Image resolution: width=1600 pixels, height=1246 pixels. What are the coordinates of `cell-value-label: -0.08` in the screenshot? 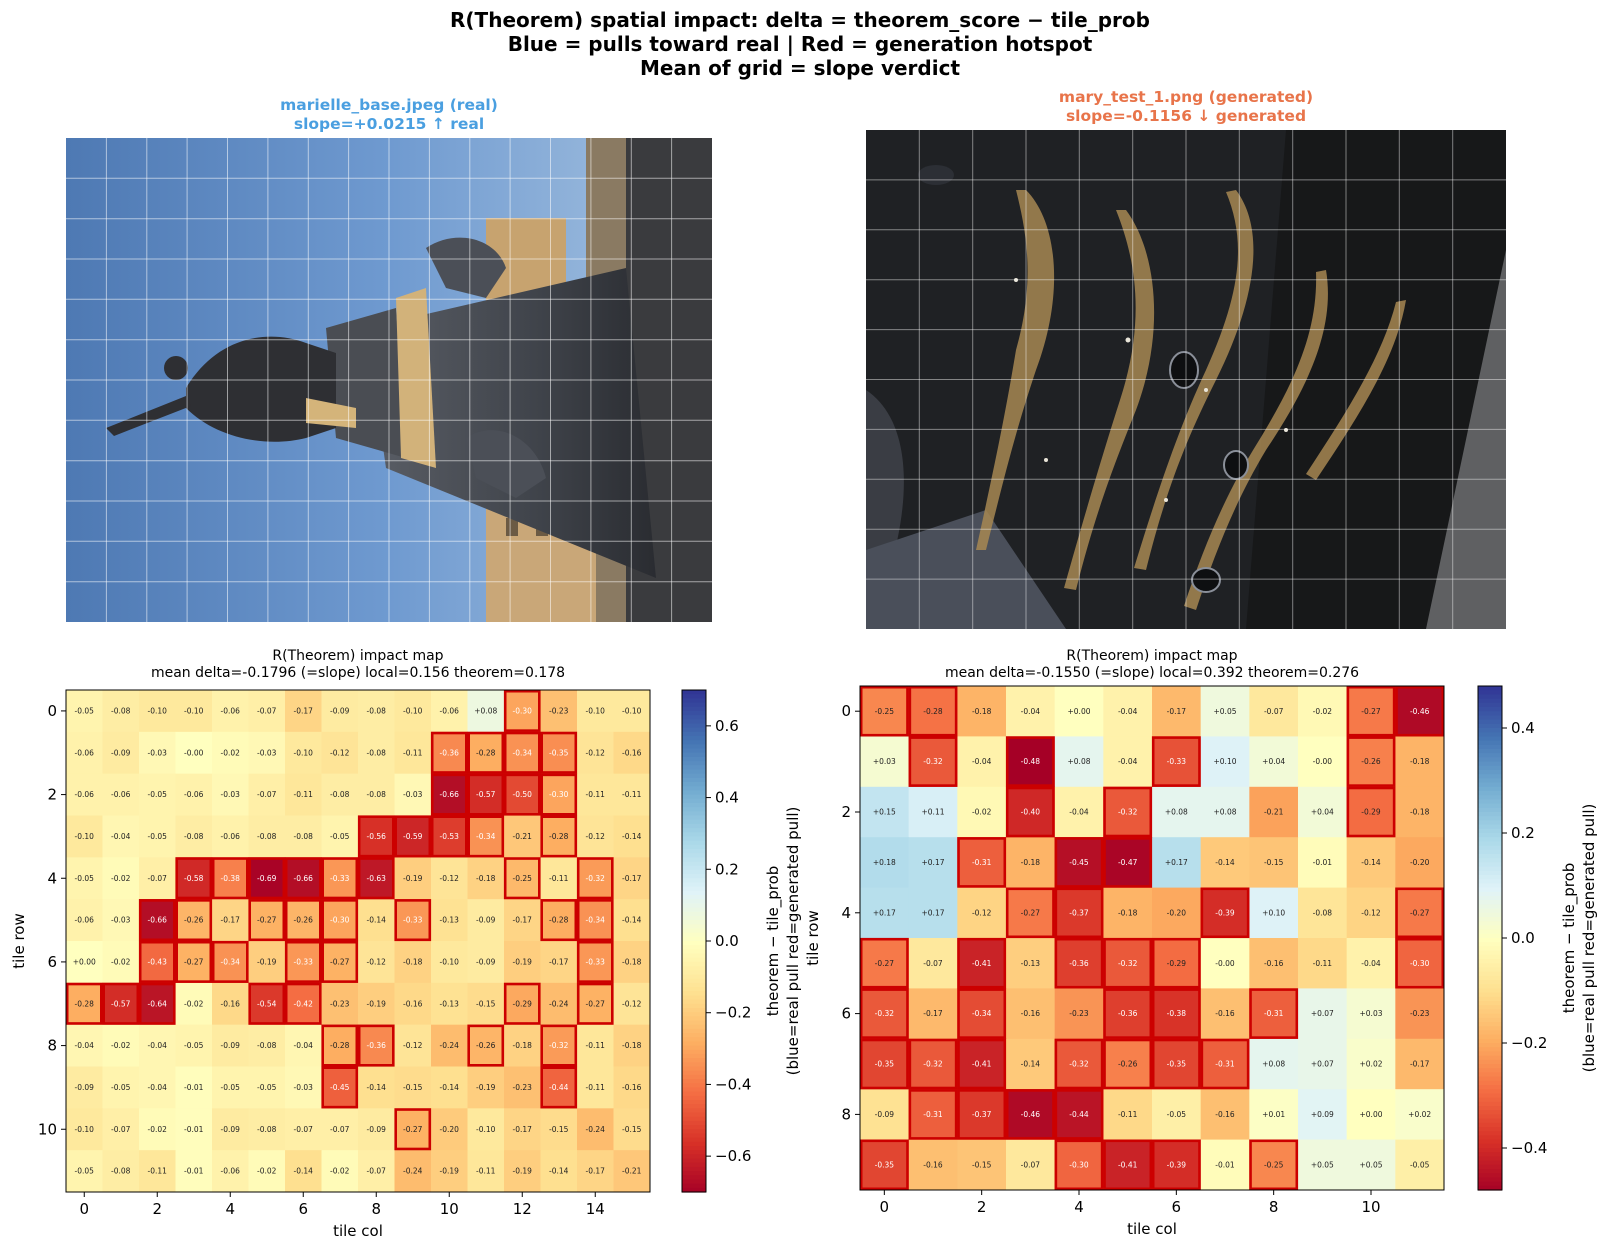 It's located at (377, 752).